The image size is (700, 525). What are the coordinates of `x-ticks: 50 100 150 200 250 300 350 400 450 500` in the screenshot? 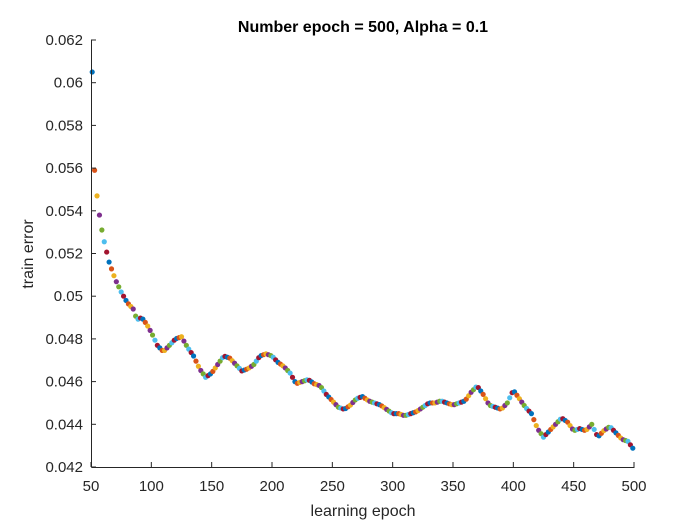 It's located at (365, 478).